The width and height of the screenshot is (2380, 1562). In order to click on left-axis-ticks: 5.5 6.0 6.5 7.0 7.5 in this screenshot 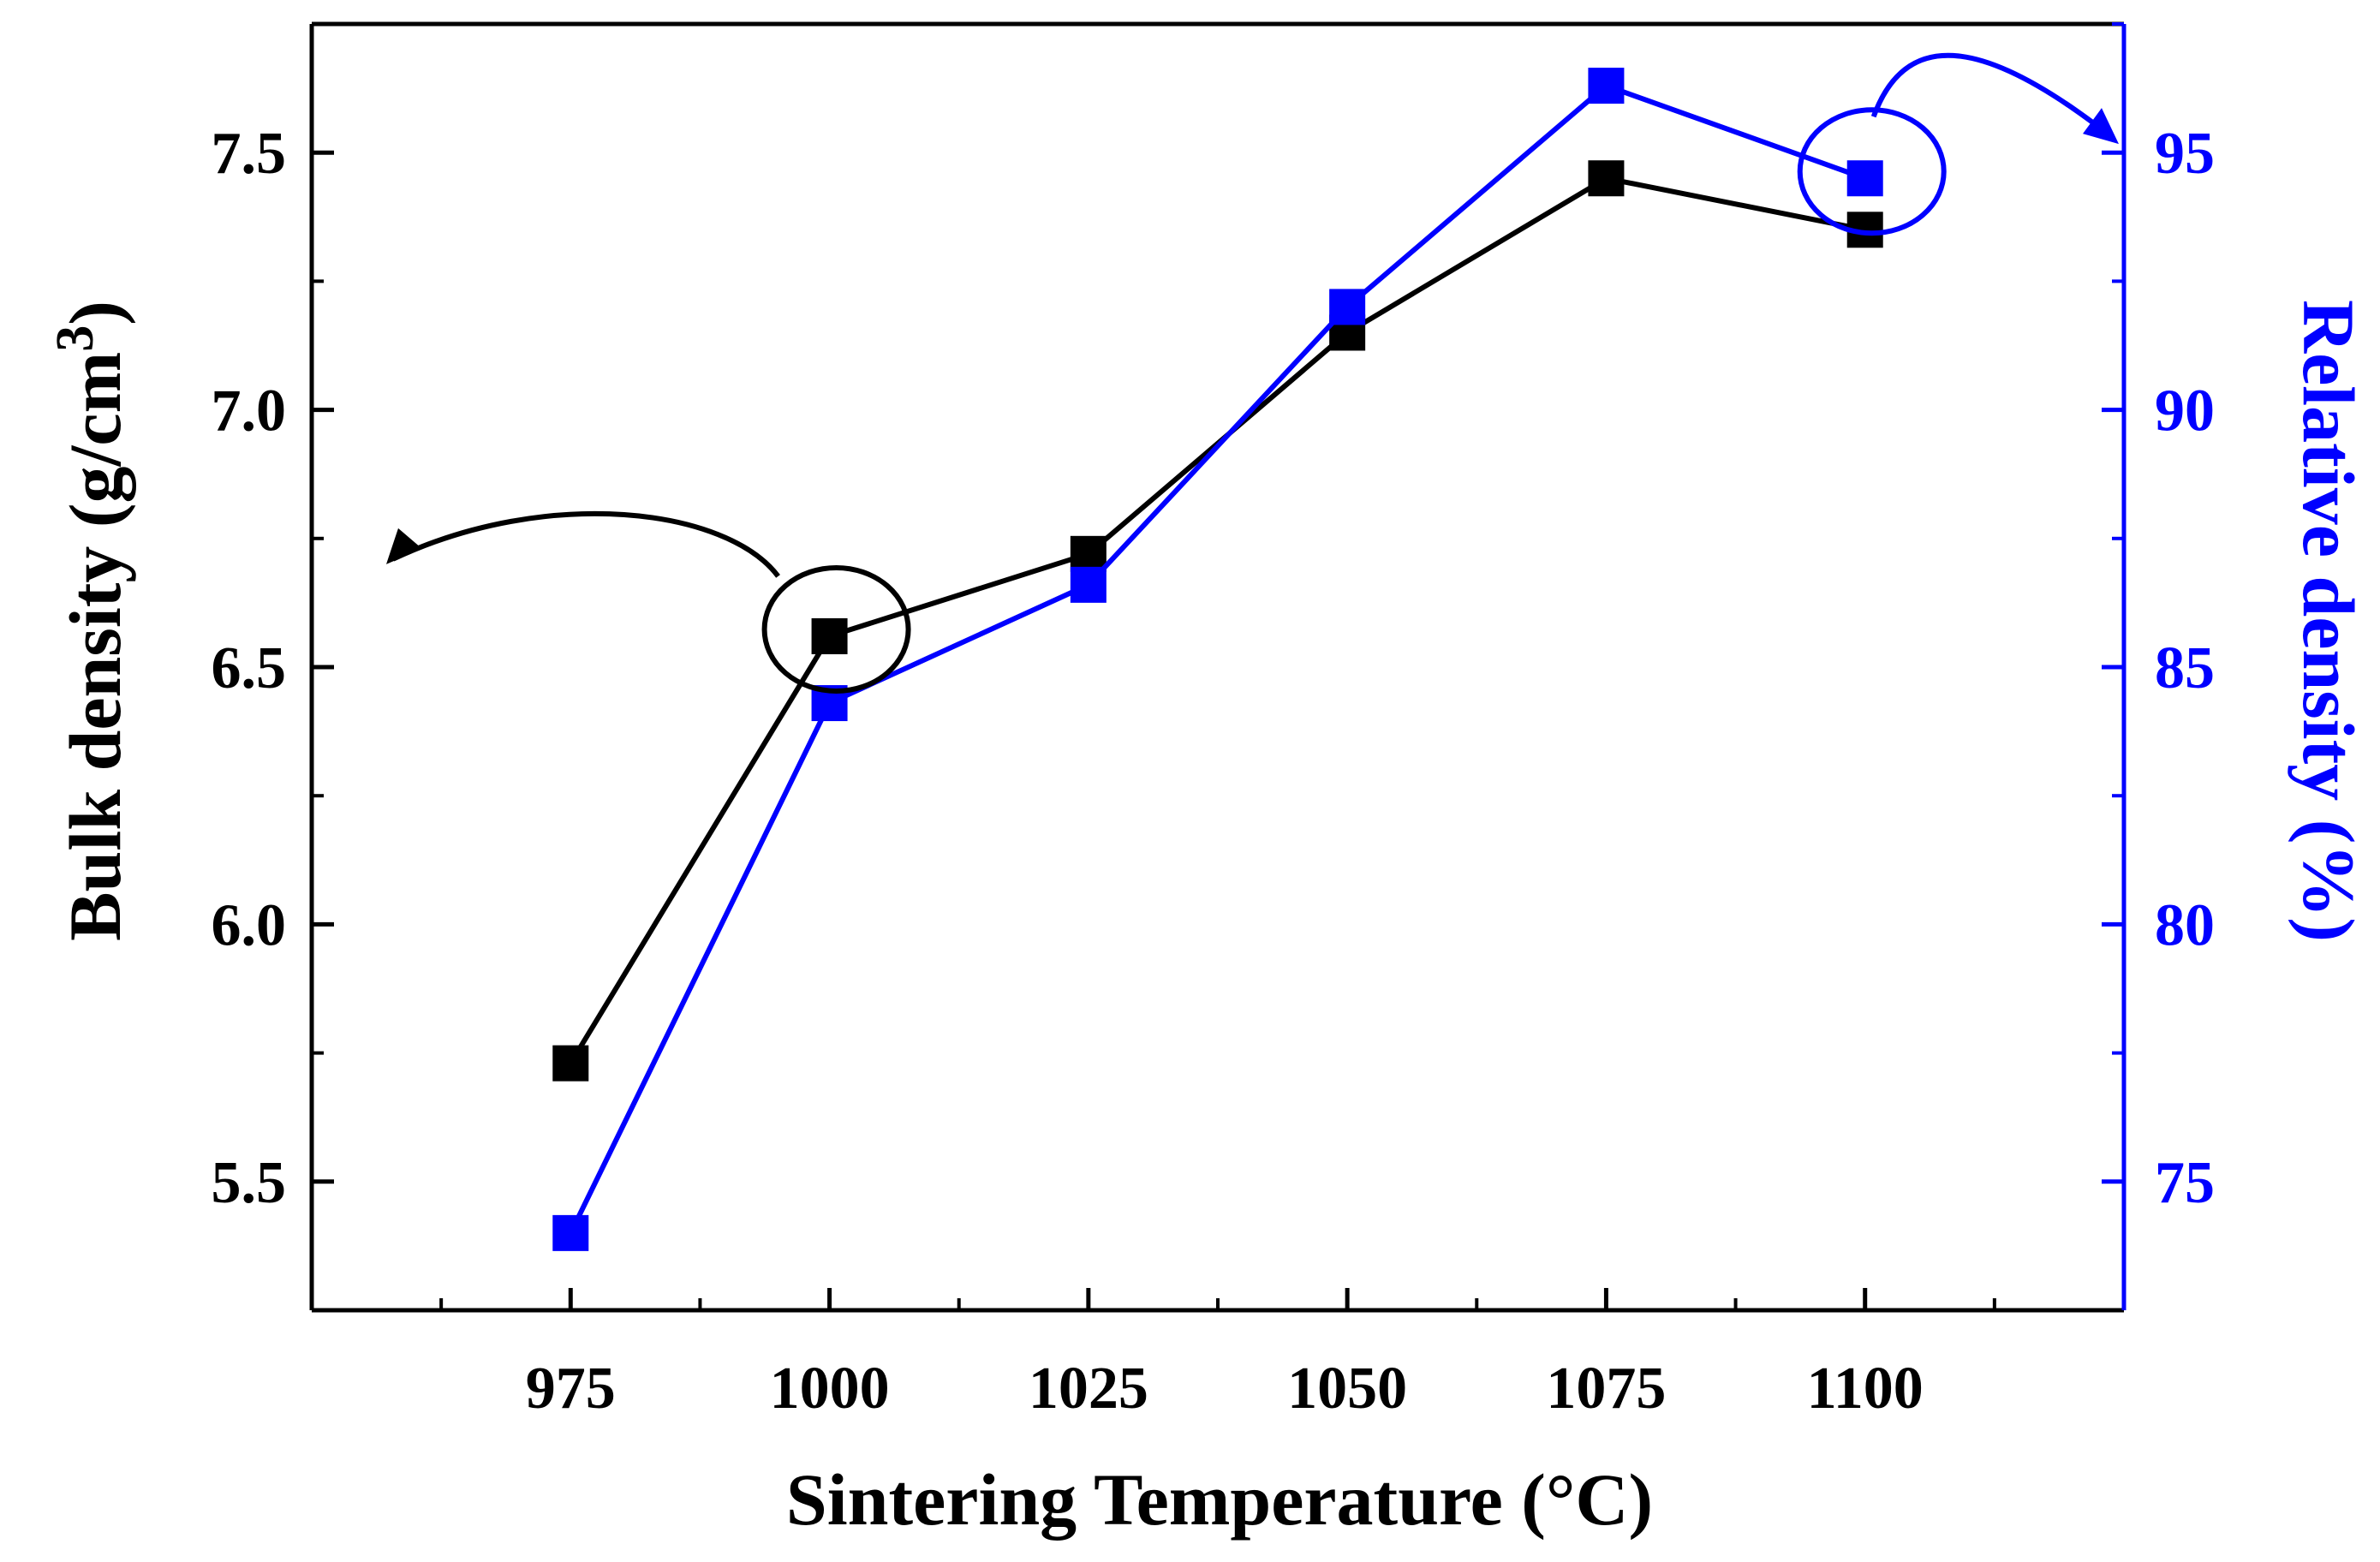, I will do `click(273, 619)`.